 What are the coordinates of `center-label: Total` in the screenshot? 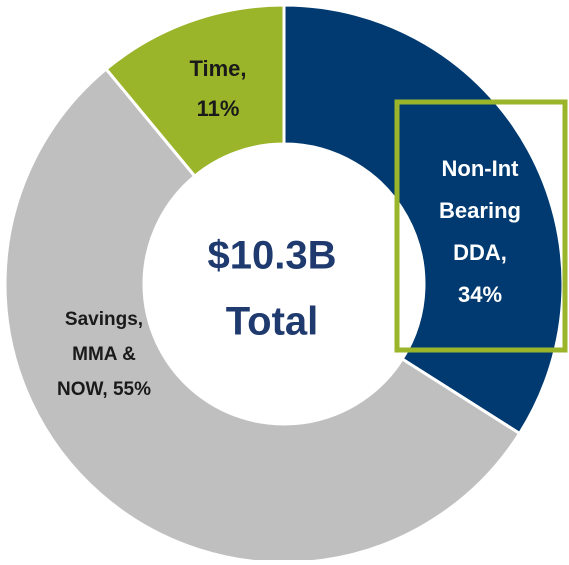 It's located at (272, 322).